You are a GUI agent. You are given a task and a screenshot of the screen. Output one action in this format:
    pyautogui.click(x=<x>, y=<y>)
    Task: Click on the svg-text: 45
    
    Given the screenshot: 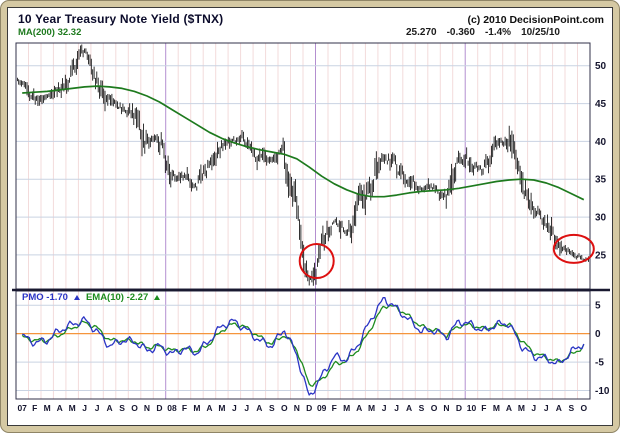 What is the action you would take?
    pyautogui.click(x=601, y=104)
    